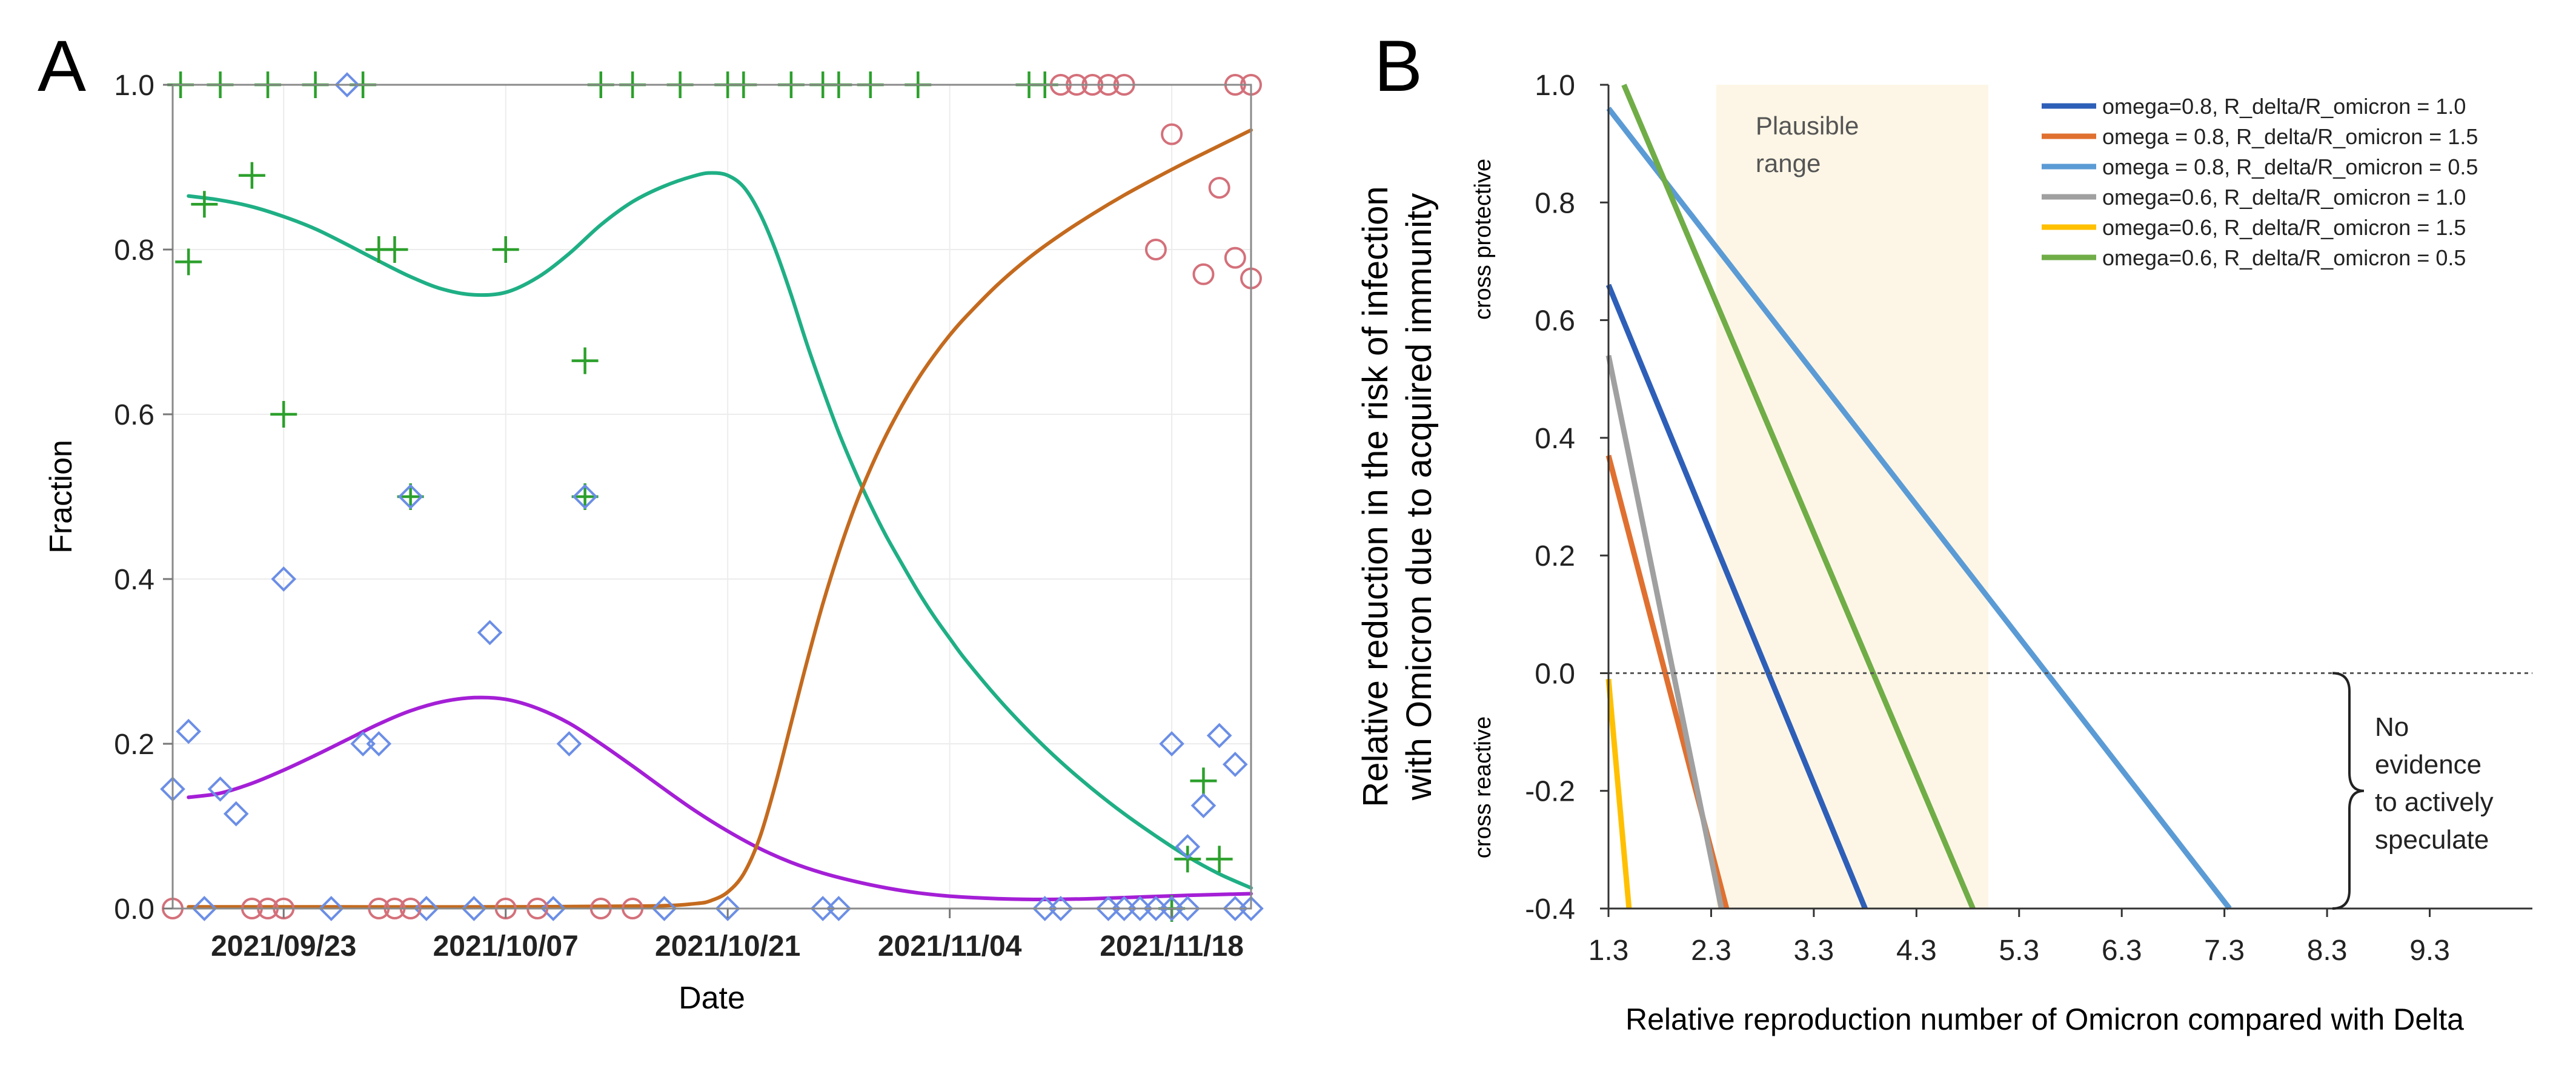 Image resolution: width=2576 pixels, height=1066 pixels. What do you see at coordinates (1808, 126) in the screenshot?
I see `plausible-range-label: Plausible` at bounding box center [1808, 126].